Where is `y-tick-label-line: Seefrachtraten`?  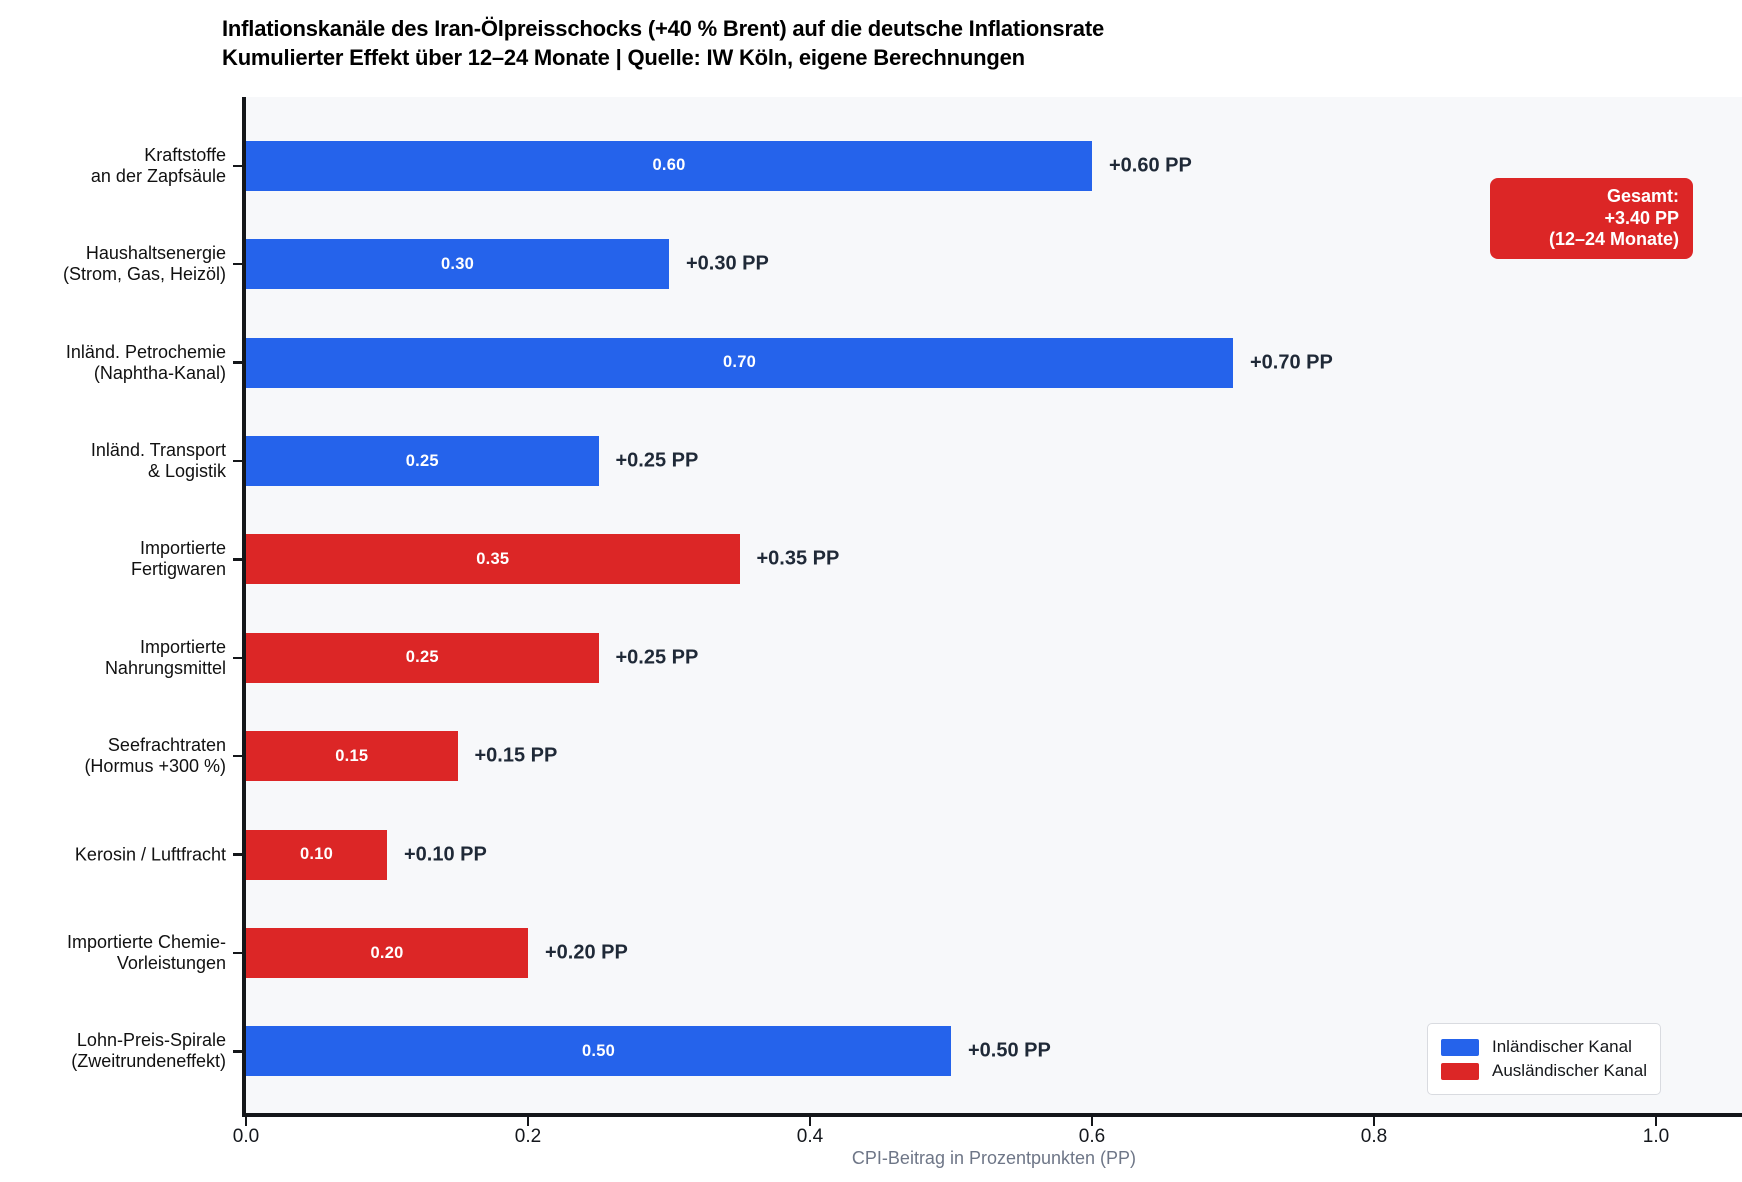 y-tick-label-line: Seefrachtraten is located at coordinates (166, 745).